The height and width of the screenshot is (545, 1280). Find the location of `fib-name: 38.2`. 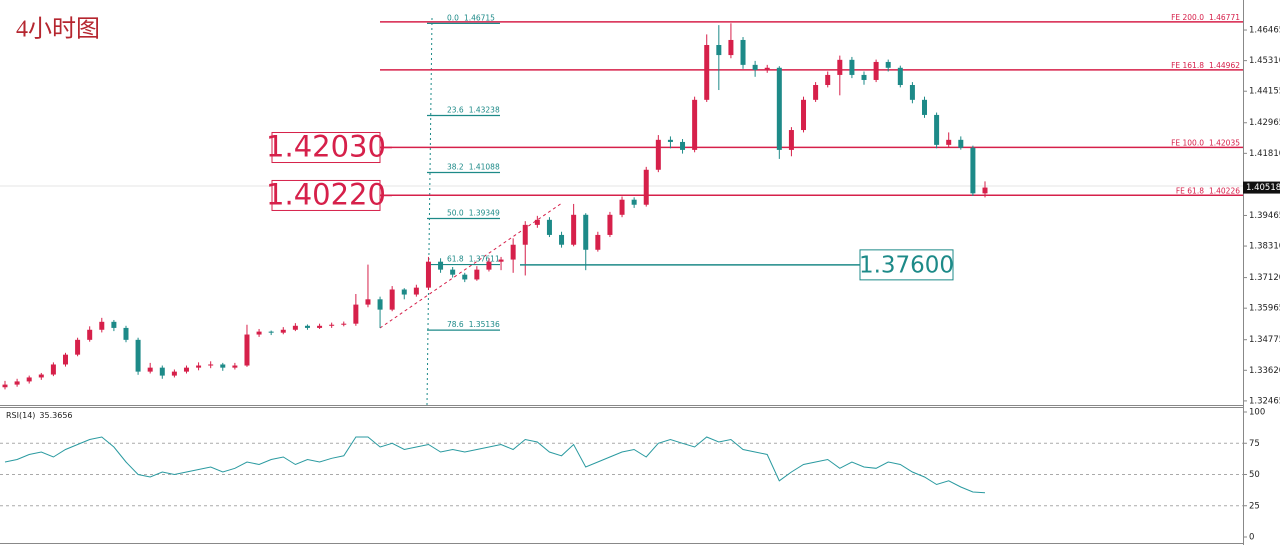

fib-name: 38.2 is located at coordinates (455, 166).